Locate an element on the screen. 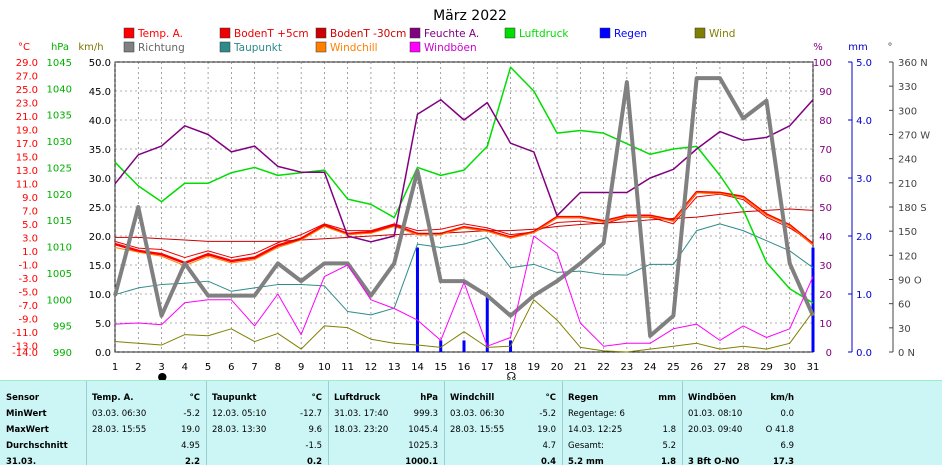  stats-column-header: Regen is located at coordinates (583, 398).